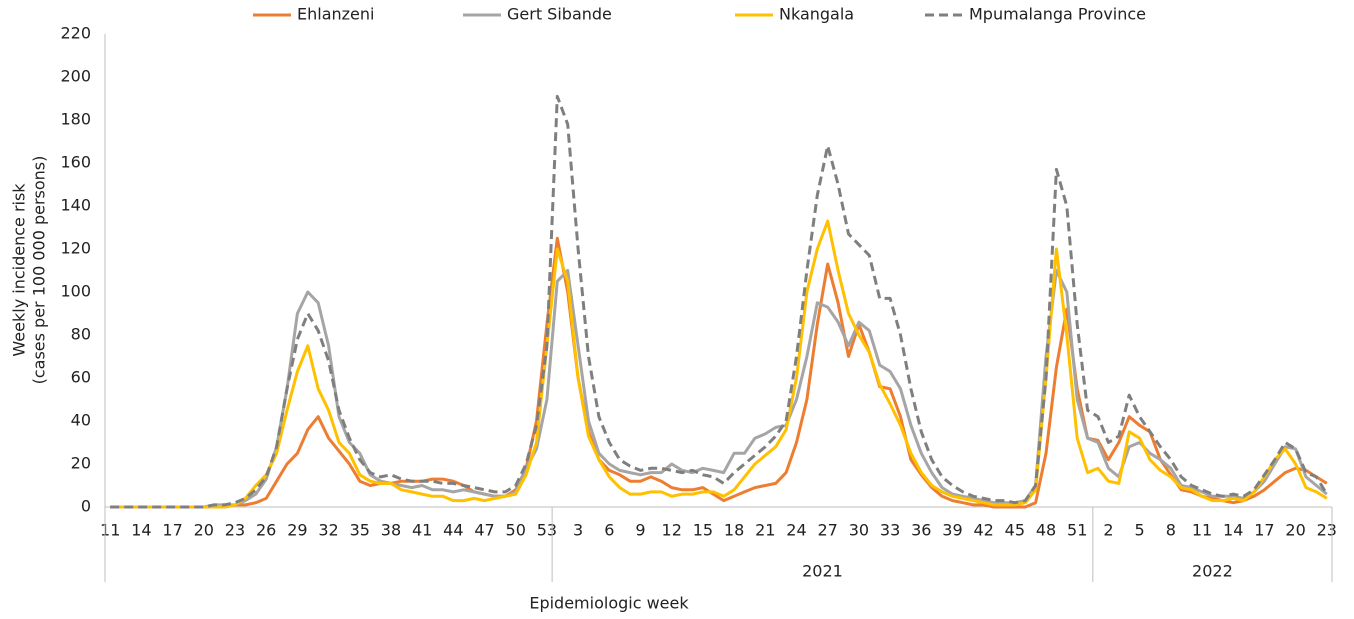 The height and width of the screenshot is (619, 1354). What do you see at coordinates (578, 530) in the screenshot?
I see `x-tick-label: 3` at bounding box center [578, 530].